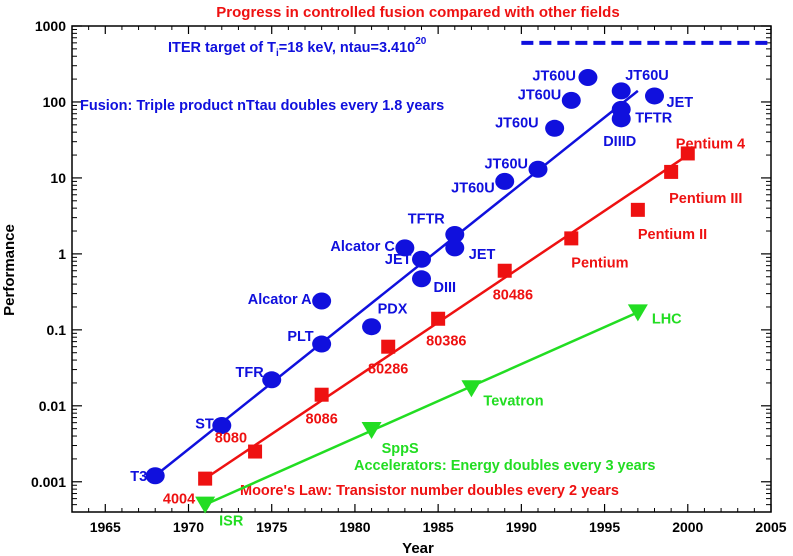 Image resolution: width=793 pixels, height=556 pixels. I want to click on y-tick-label: 0.01, so click(52, 406).